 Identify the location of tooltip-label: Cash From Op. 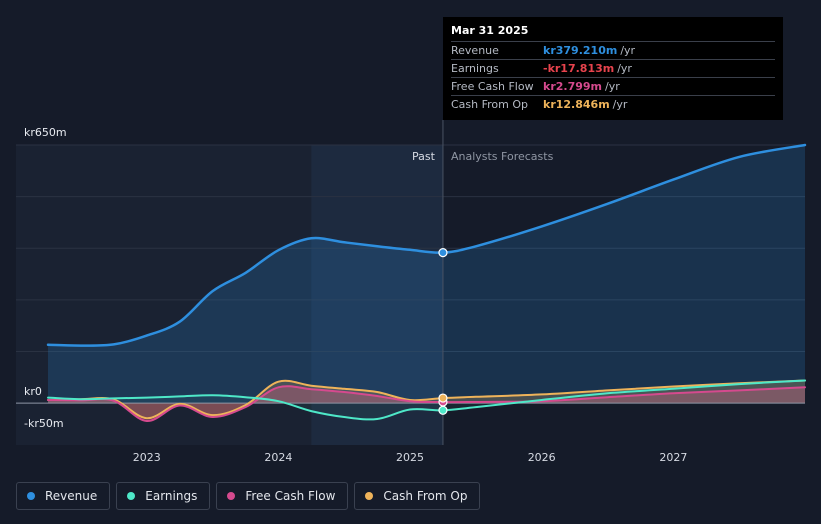
(490, 104).